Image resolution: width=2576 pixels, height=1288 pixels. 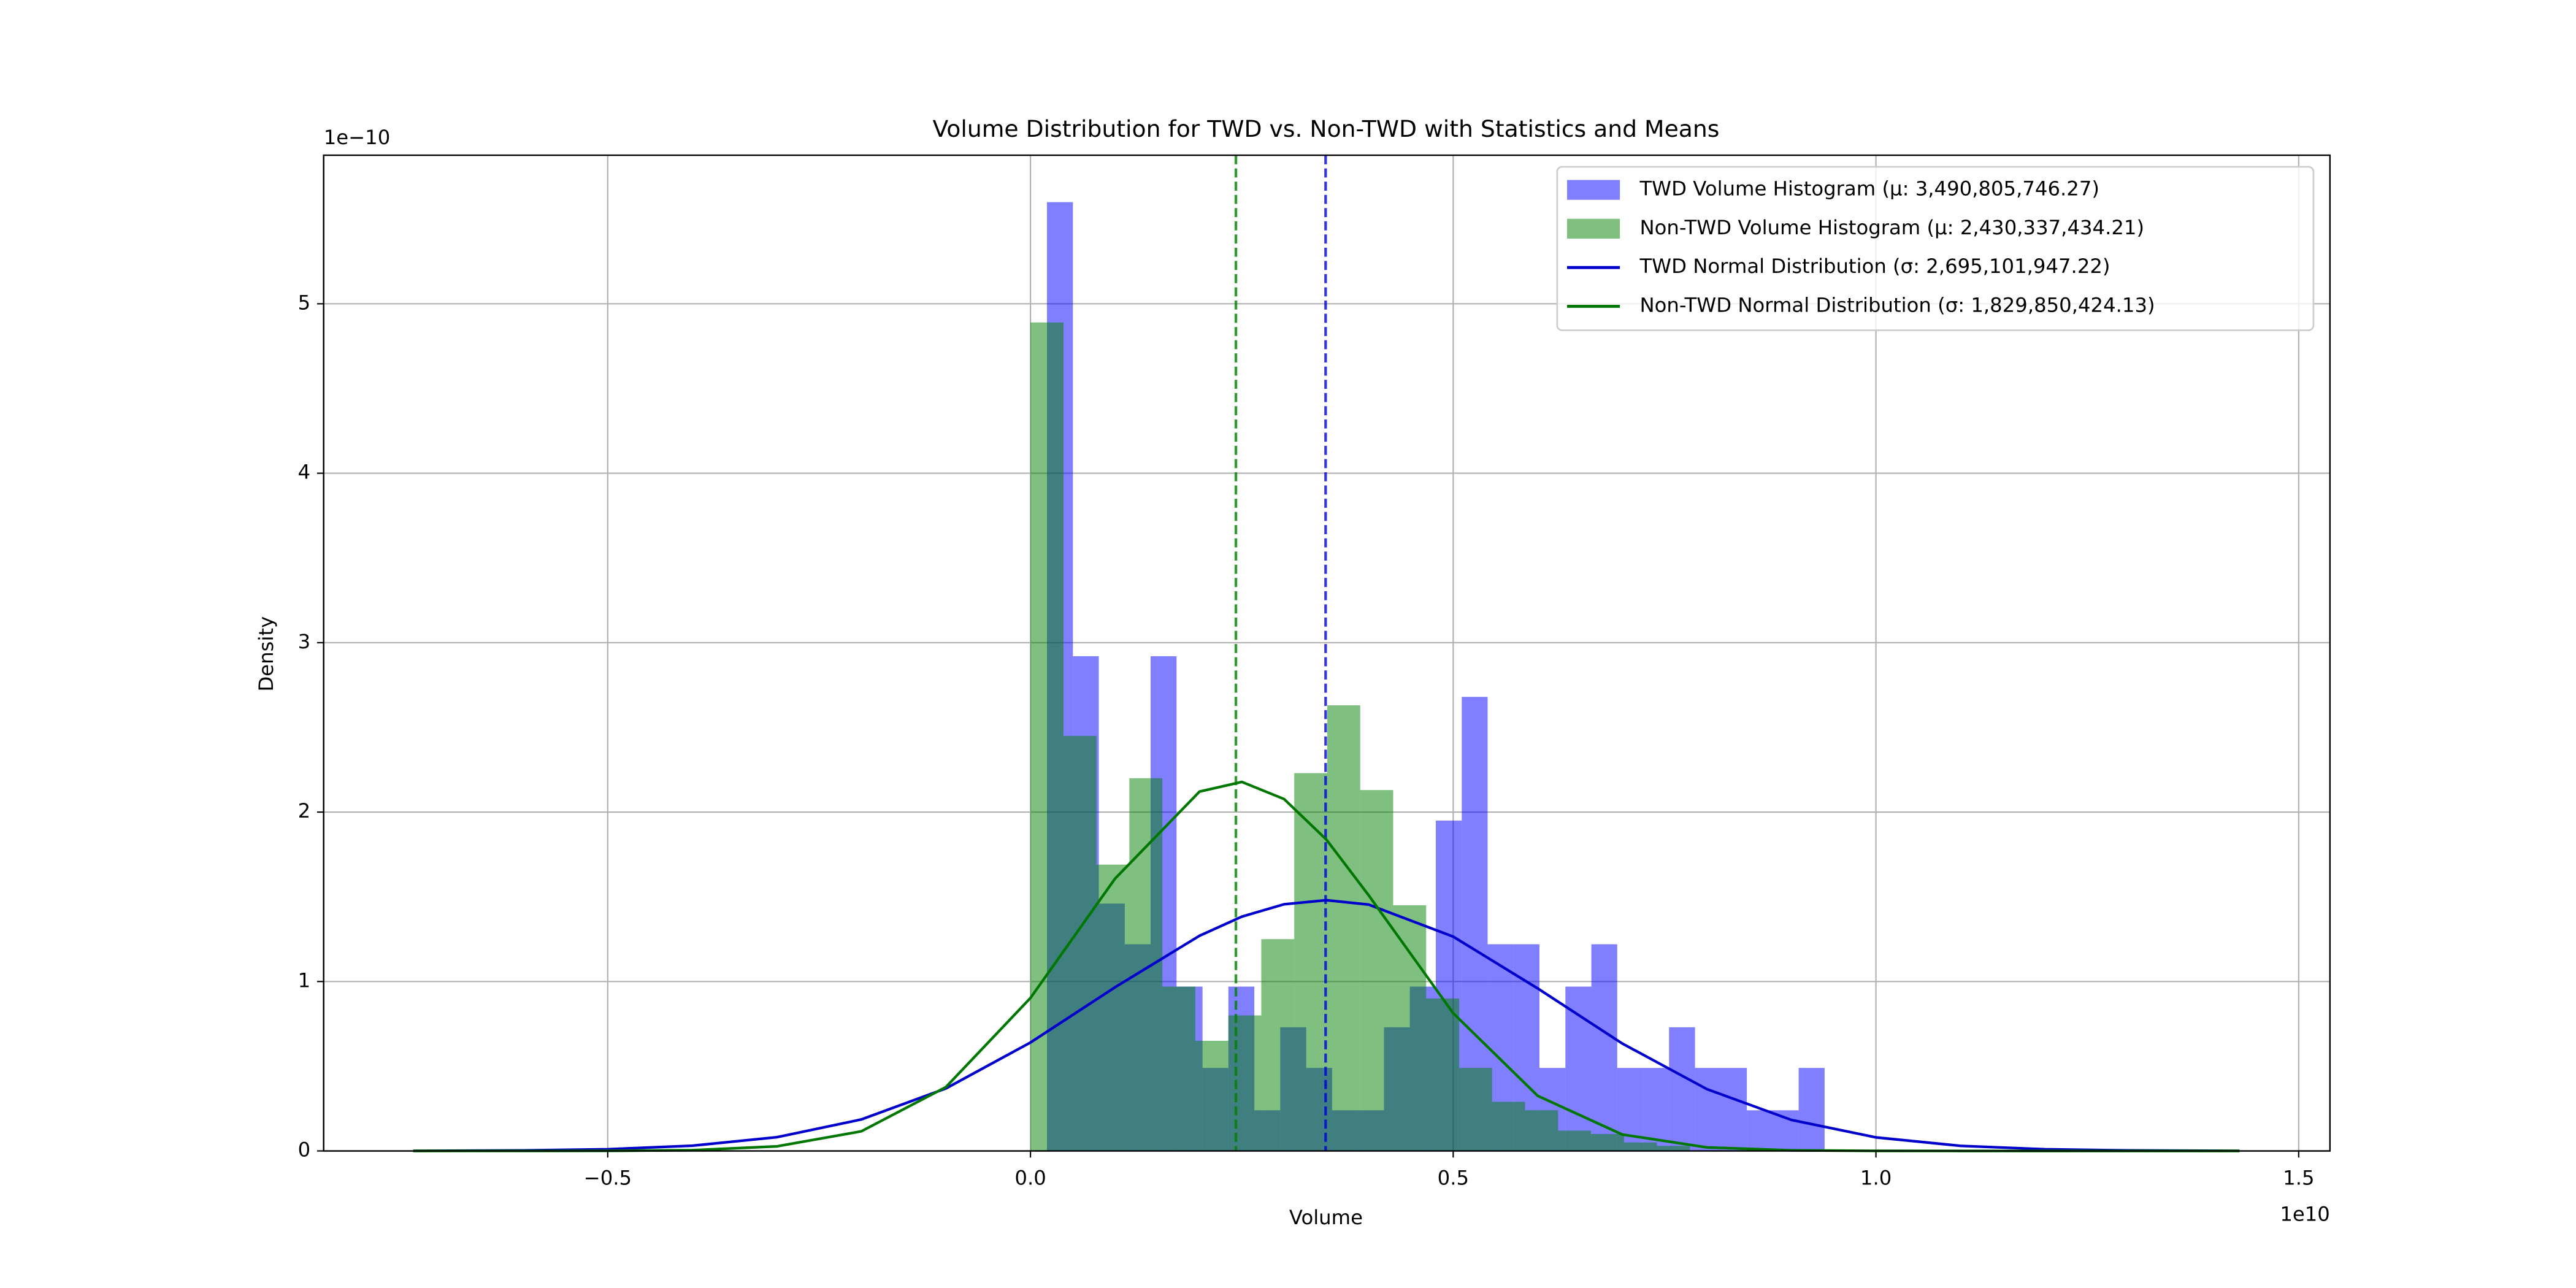 What do you see at coordinates (357, 137) in the screenshot?
I see `y-offset-label: 1e−10` at bounding box center [357, 137].